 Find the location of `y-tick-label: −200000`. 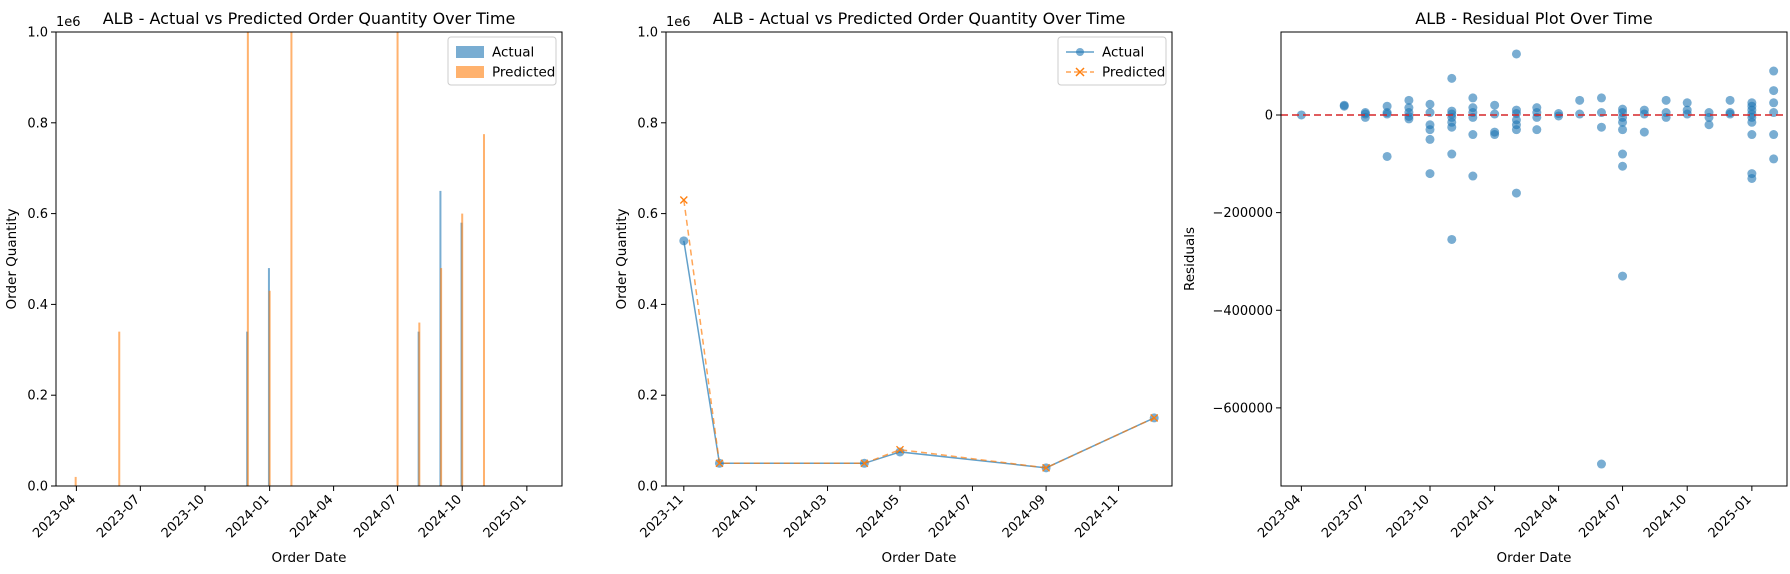

y-tick-label: −200000 is located at coordinates (1242, 213).